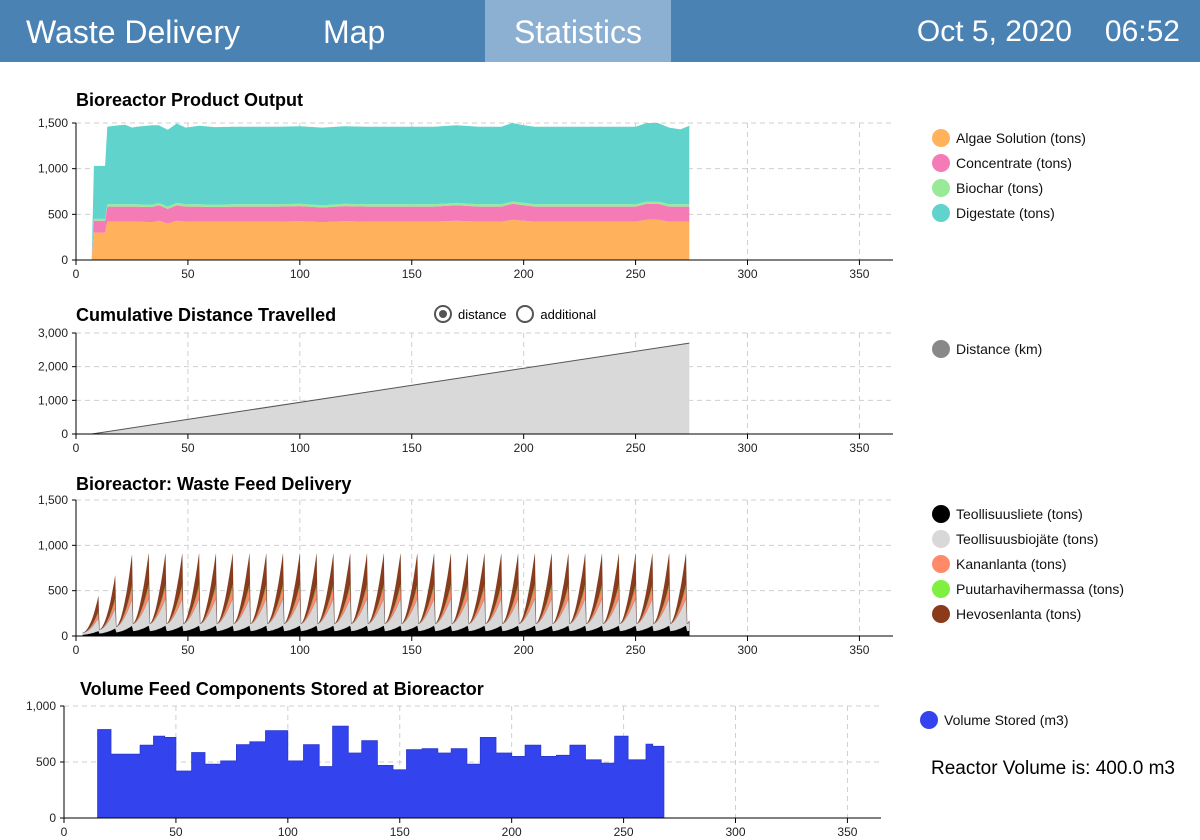 The width and height of the screenshot is (1200, 840). I want to click on output-chart-title: Bioreactor Product Output, so click(190, 100).